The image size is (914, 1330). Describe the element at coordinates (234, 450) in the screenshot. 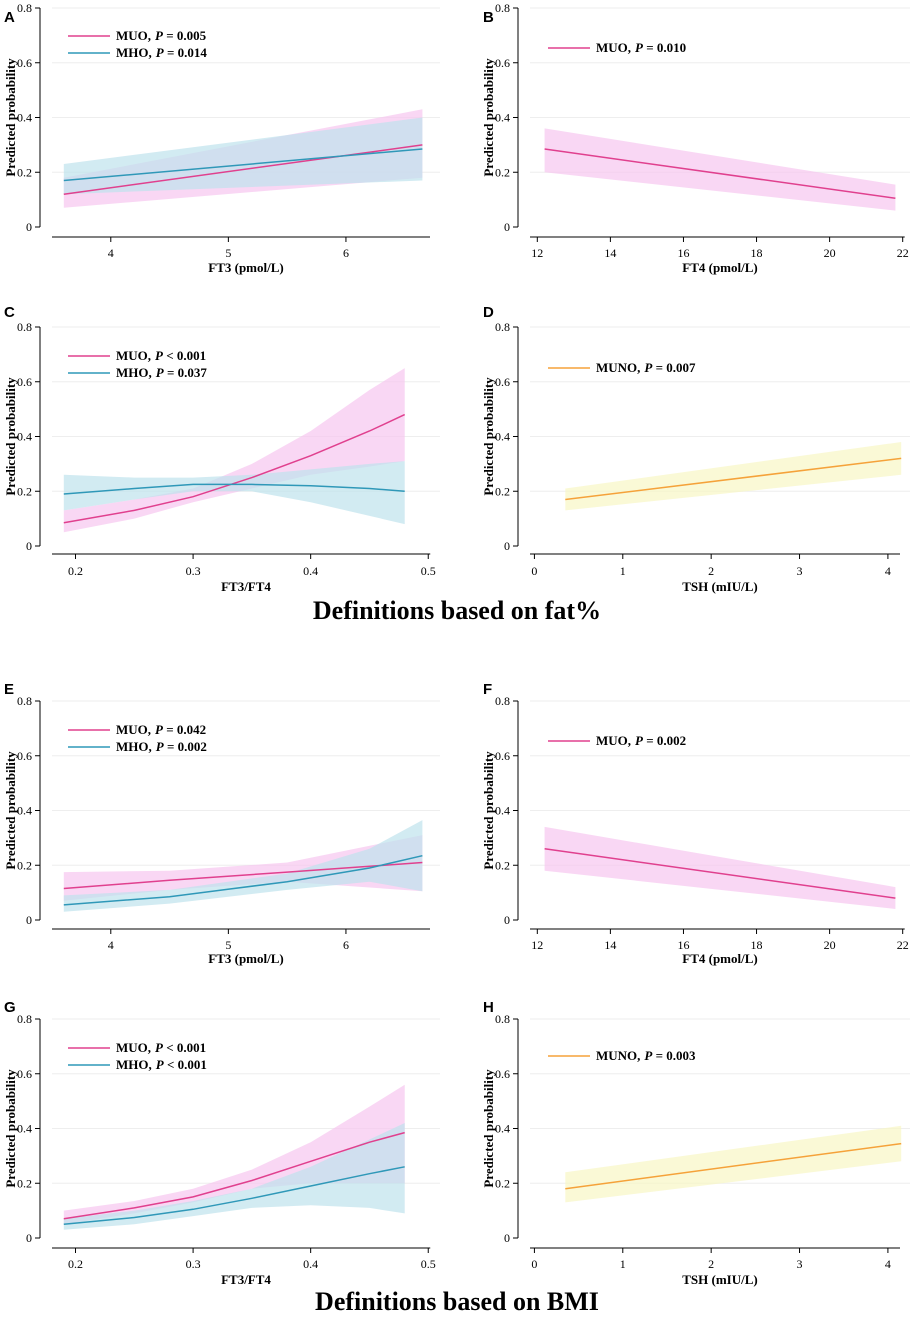

I see `confidence-band-muo` at that location.